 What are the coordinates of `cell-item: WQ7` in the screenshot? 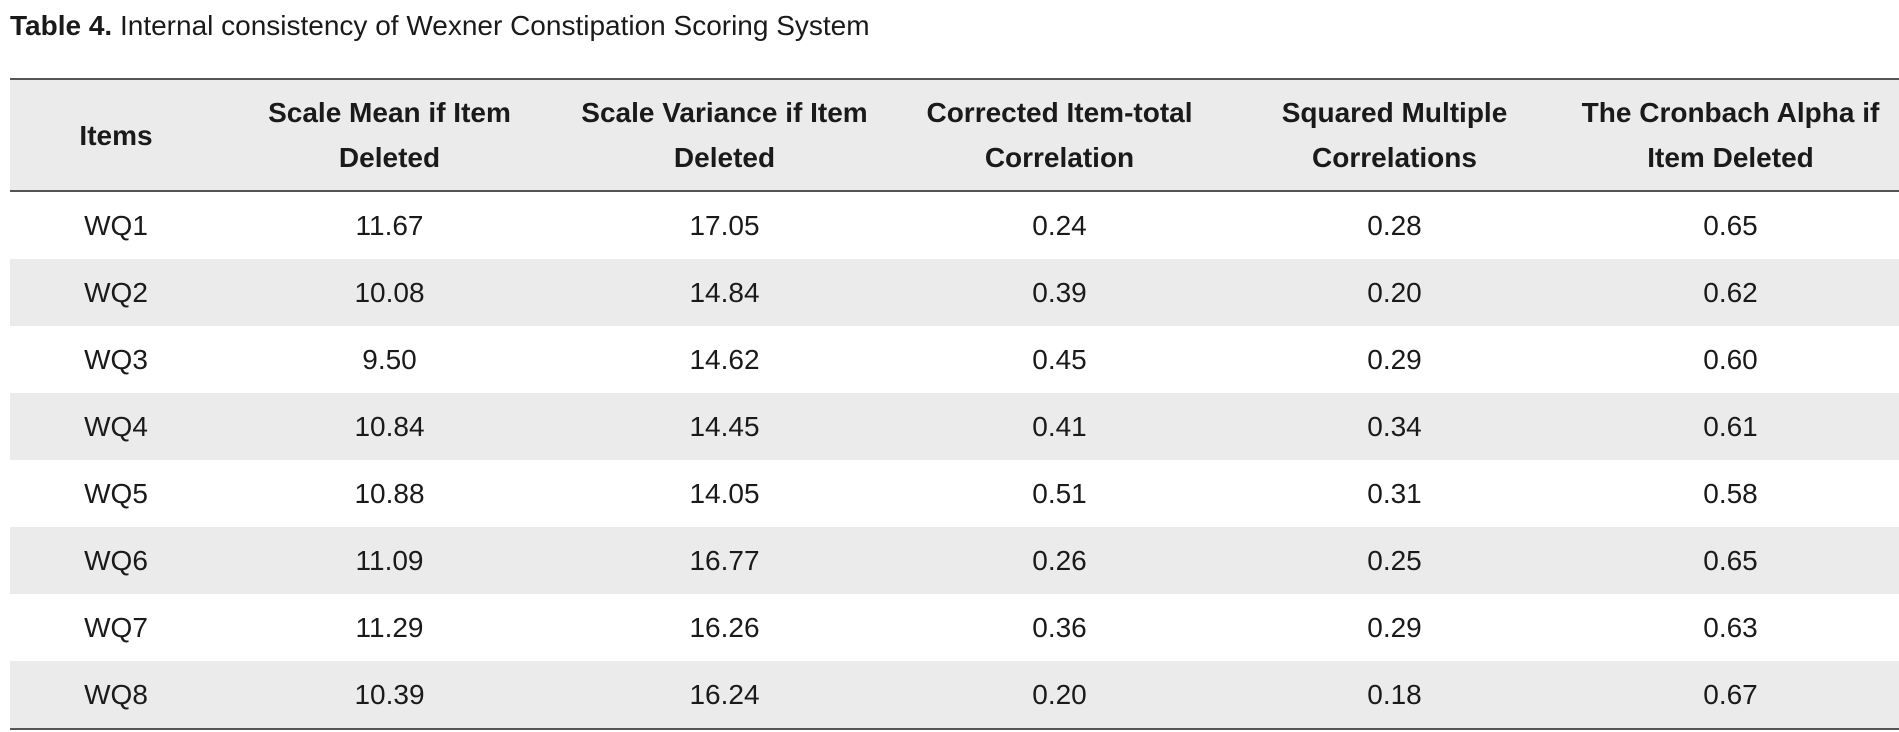 It's located at (116, 627).